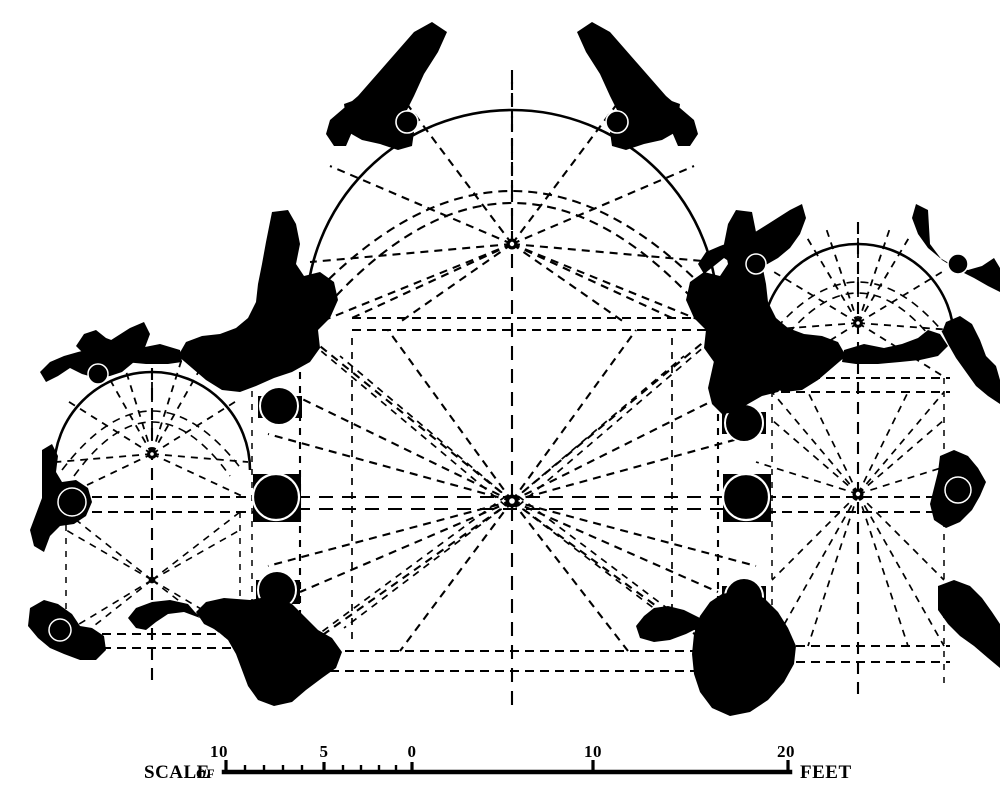 Image resolution: width=1000 pixels, height=798 pixels. What do you see at coordinates (98, 374) in the screenshot?
I see `shaft-left-chapel-n` at bounding box center [98, 374].